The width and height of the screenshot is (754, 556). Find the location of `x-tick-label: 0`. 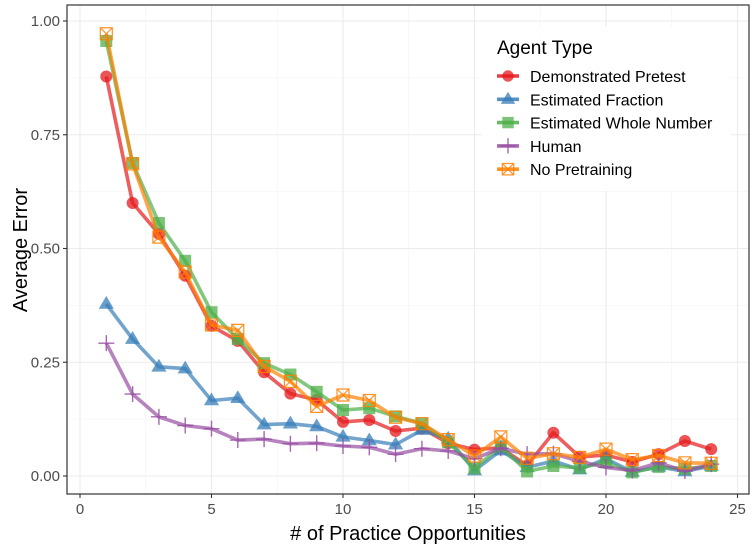

x-tick-label: 0 is located at coordinates (80, 509).